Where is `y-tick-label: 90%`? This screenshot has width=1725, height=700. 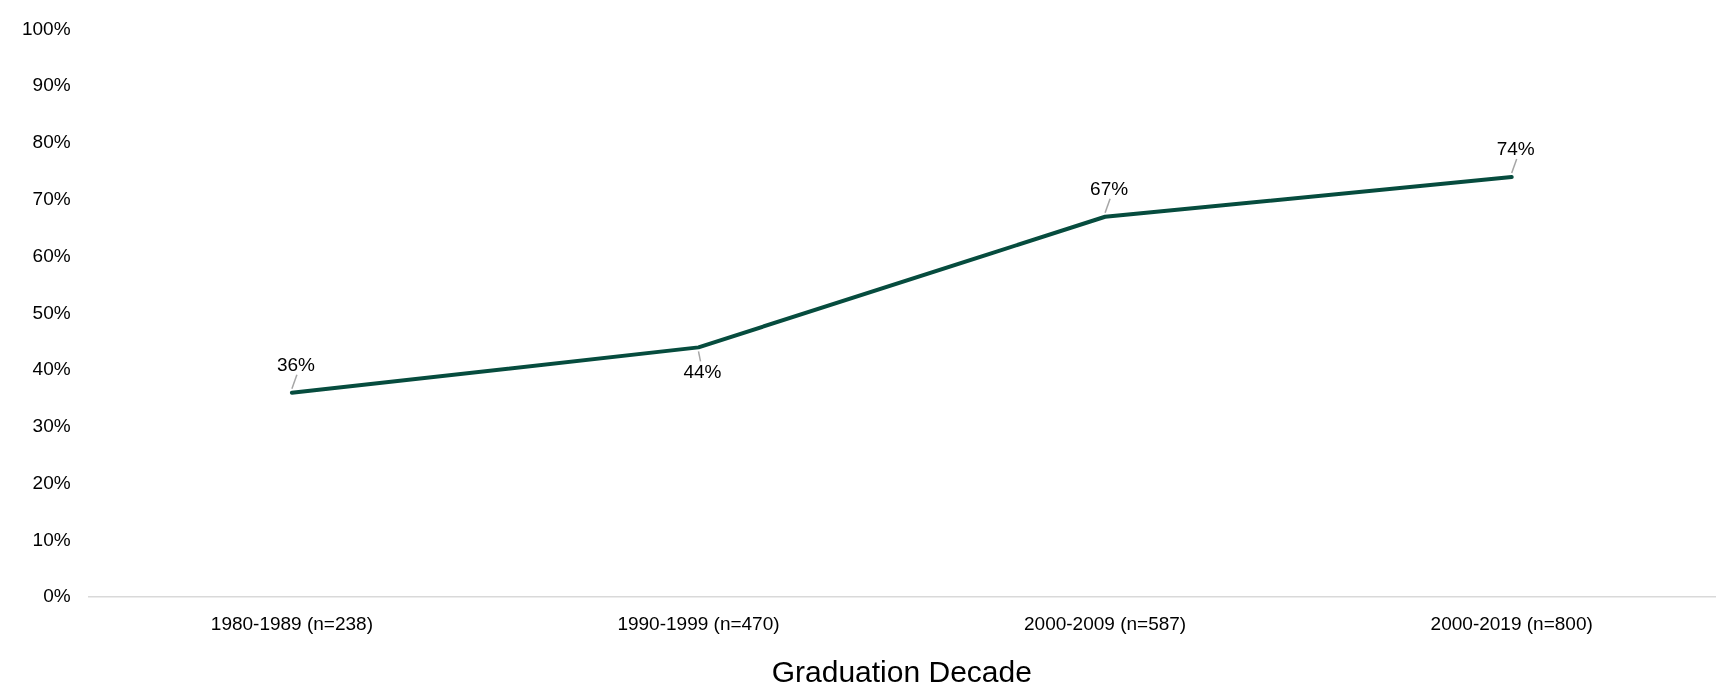
y-tick-label: 90% is located at coordinates (51, 85).